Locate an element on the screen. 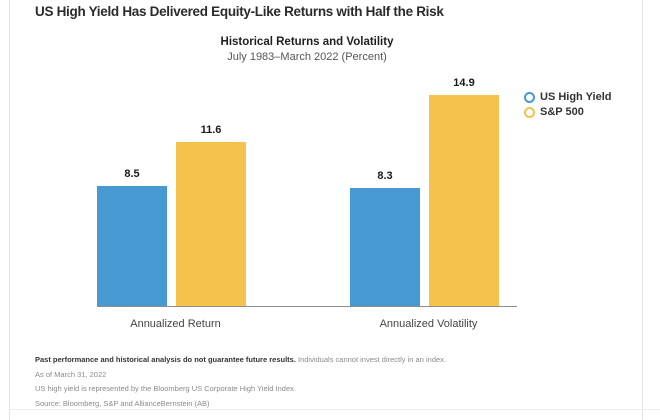  bar-value-label: 14.9 is located at coordinates (464, 83).